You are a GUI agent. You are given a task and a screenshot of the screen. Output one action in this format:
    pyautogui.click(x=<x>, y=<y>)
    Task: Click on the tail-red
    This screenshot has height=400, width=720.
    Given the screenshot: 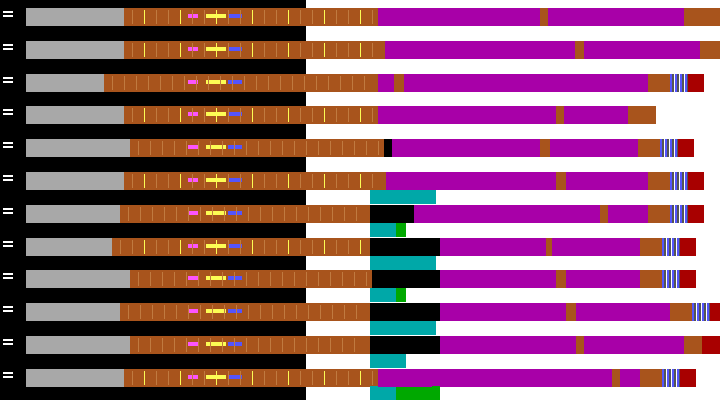 What is the action you would take?
    pyautogui.click(x=688, y=378)
    